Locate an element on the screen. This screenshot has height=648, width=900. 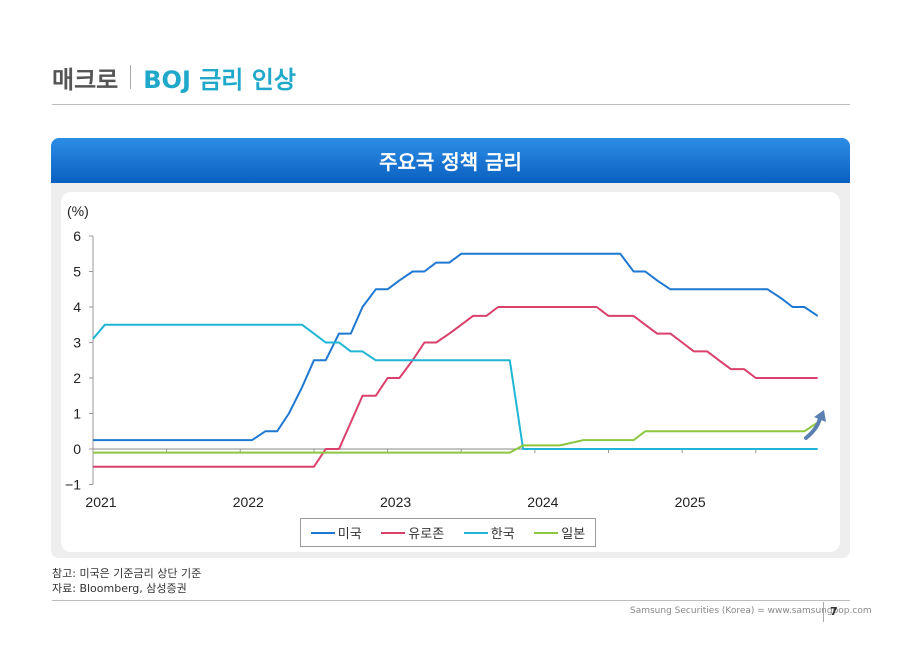
legend-item-japan: 일본 is located at coordinates (559, 532).